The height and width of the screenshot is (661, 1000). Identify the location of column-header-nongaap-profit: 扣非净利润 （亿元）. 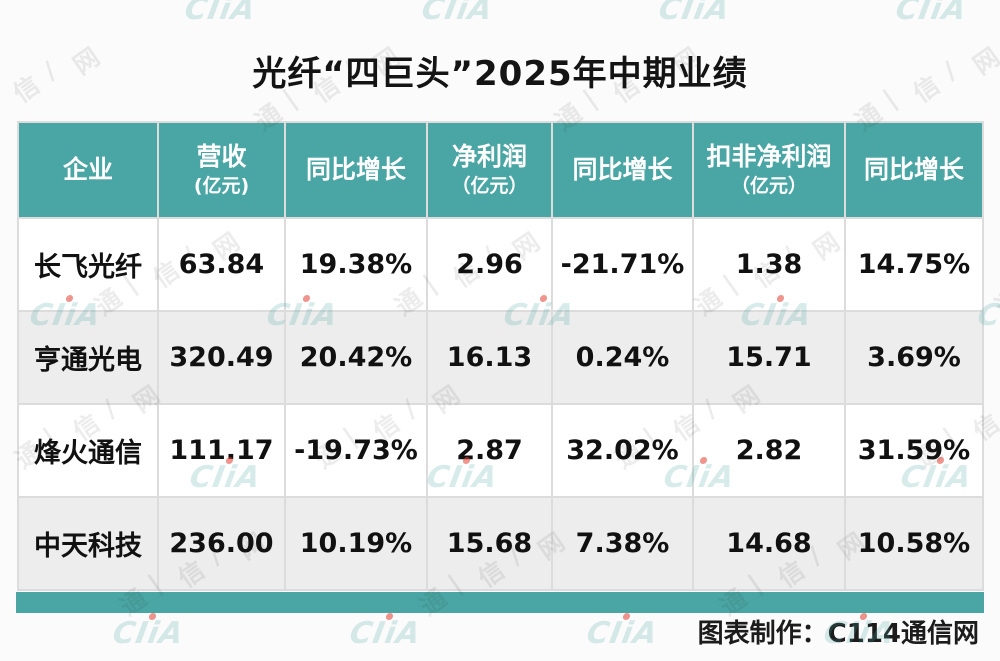
(769, 170).